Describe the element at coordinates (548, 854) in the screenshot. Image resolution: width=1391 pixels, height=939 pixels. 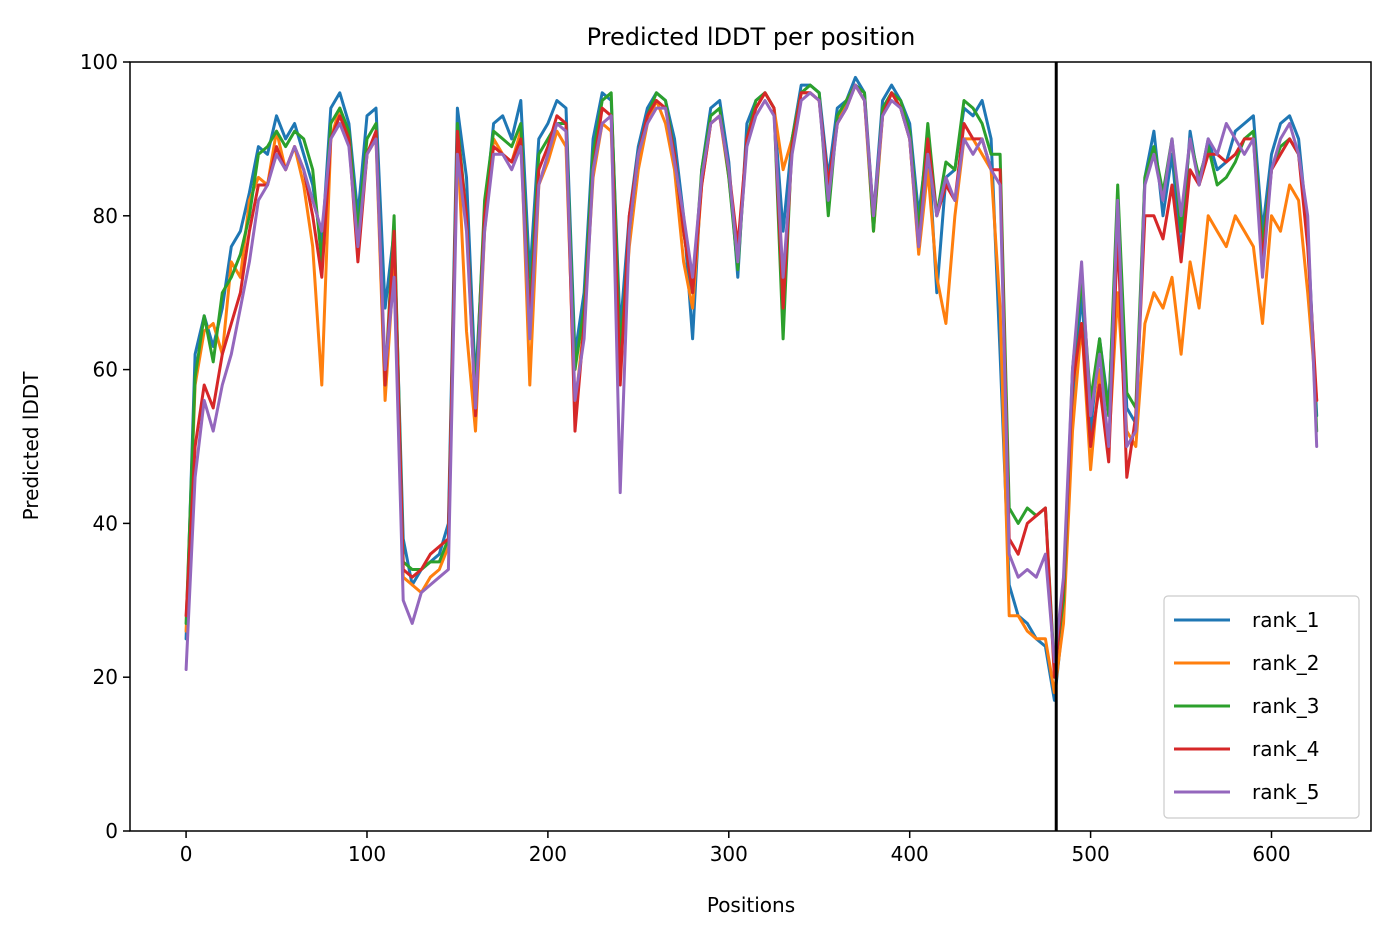
I see `x-tick-label: 200` at that location.